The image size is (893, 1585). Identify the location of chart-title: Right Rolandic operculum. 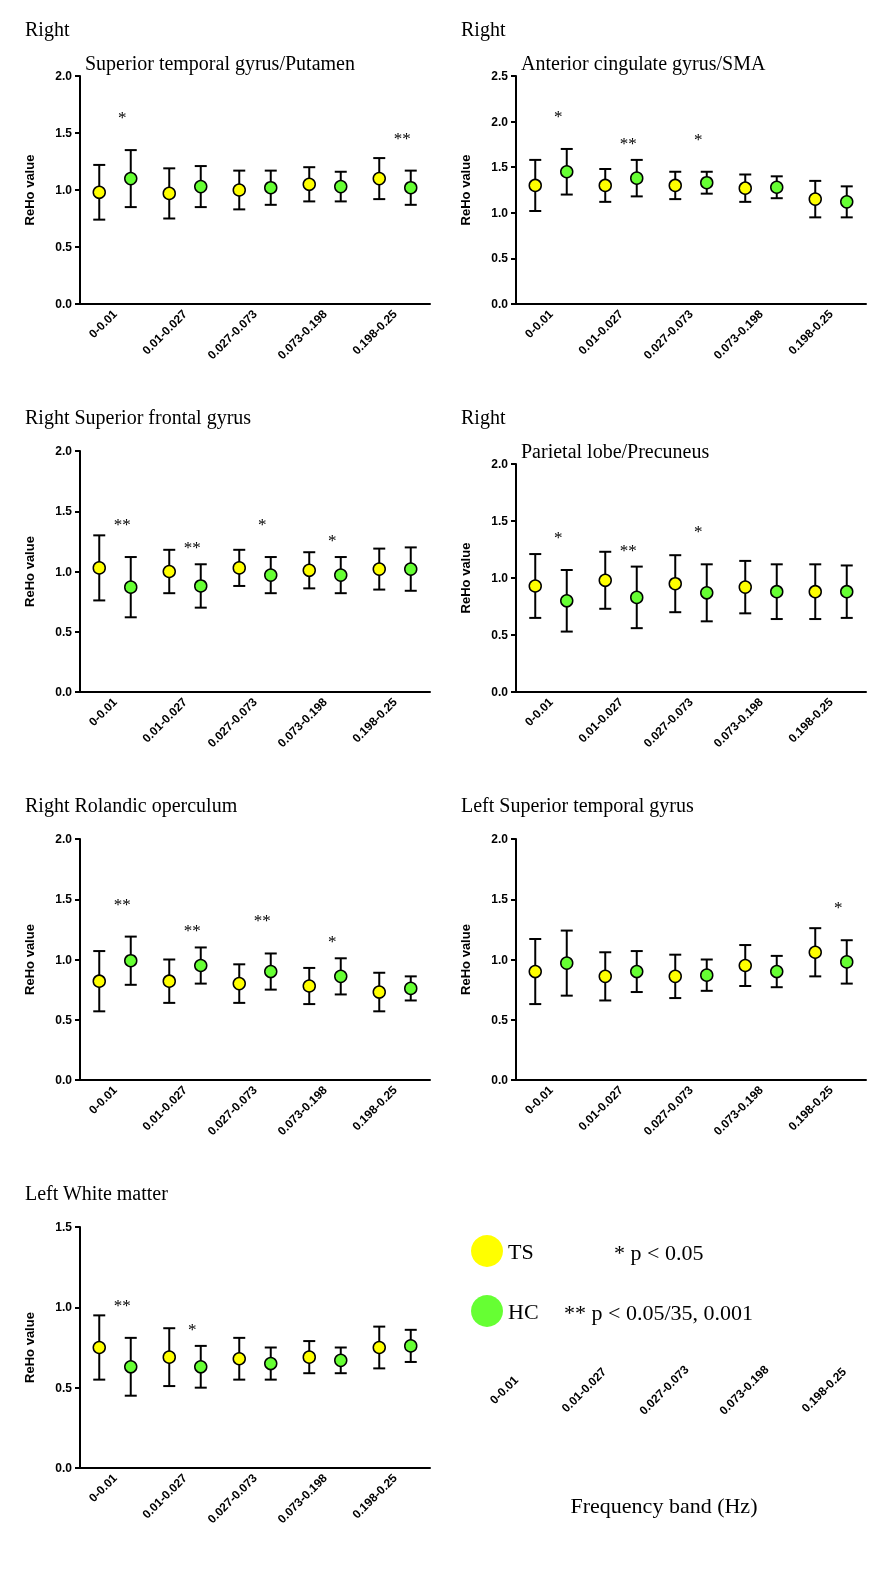
(131, 805).